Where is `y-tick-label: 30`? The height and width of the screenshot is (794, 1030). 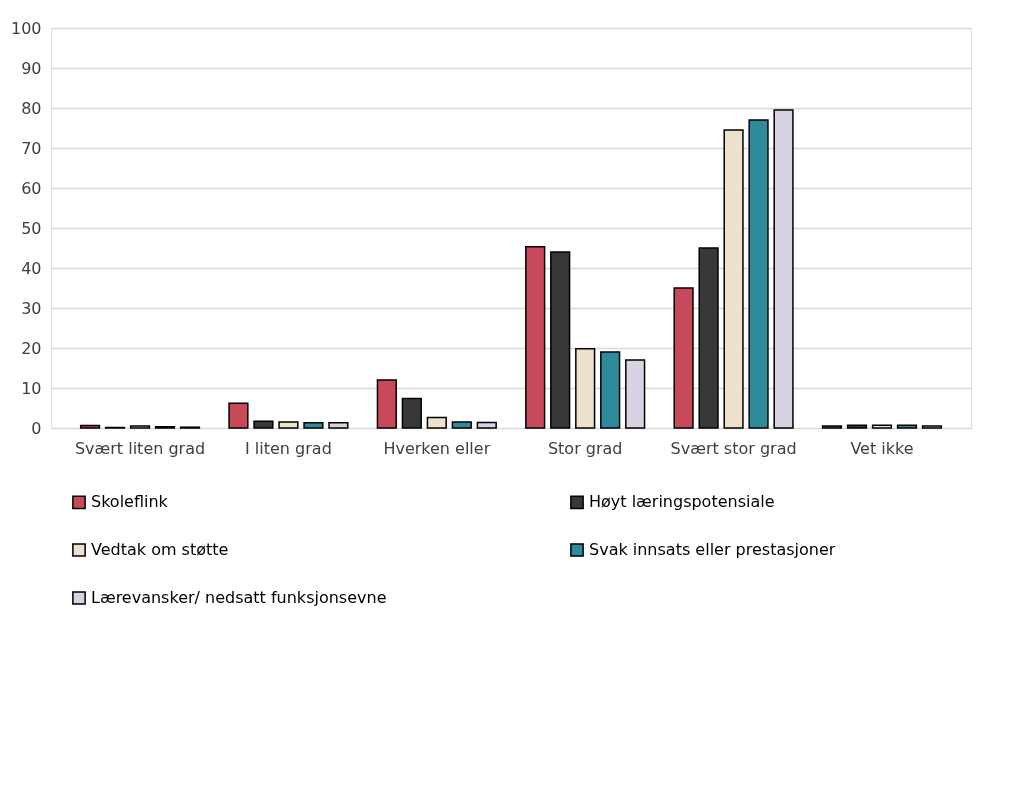 y-tick-label: 30 is located at coordinates (31, 308).